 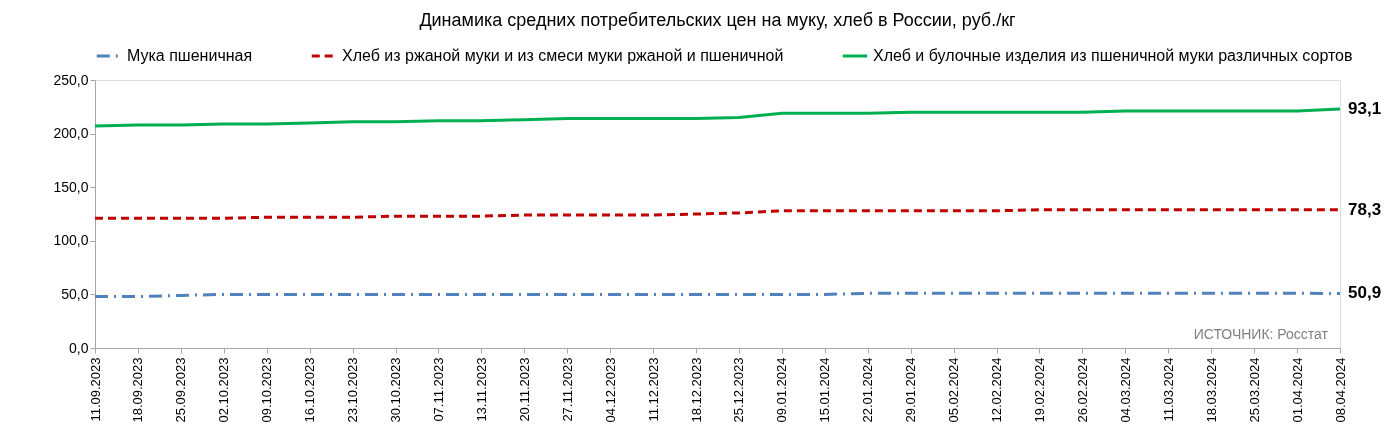 I want to click on x-tick-label: 18.09.2023, so click(x=138, y=390).